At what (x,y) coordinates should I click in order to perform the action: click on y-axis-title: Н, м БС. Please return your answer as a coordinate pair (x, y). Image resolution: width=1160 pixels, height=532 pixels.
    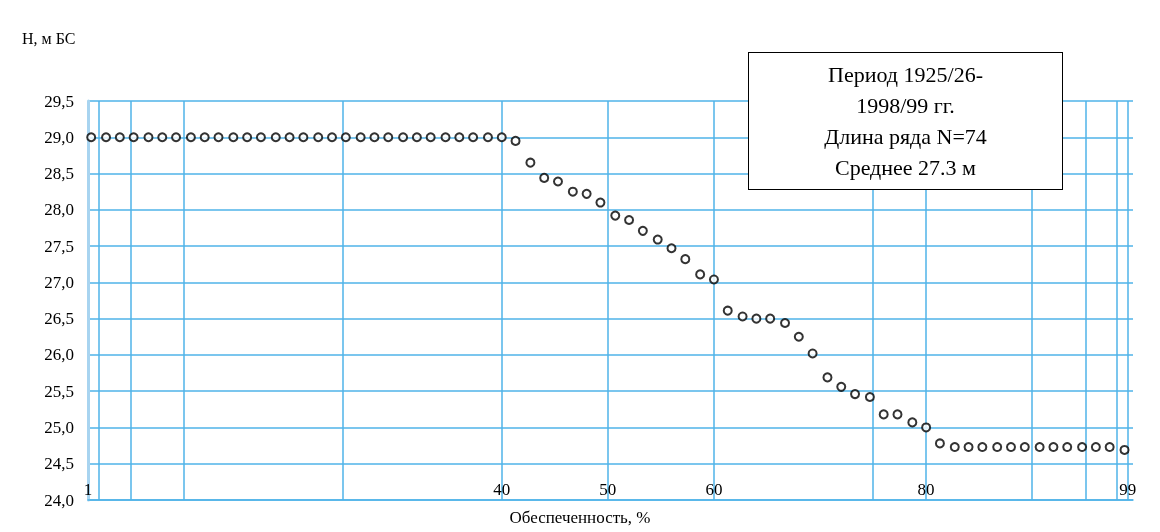
    Looking at the image, I should click on (49, 38).